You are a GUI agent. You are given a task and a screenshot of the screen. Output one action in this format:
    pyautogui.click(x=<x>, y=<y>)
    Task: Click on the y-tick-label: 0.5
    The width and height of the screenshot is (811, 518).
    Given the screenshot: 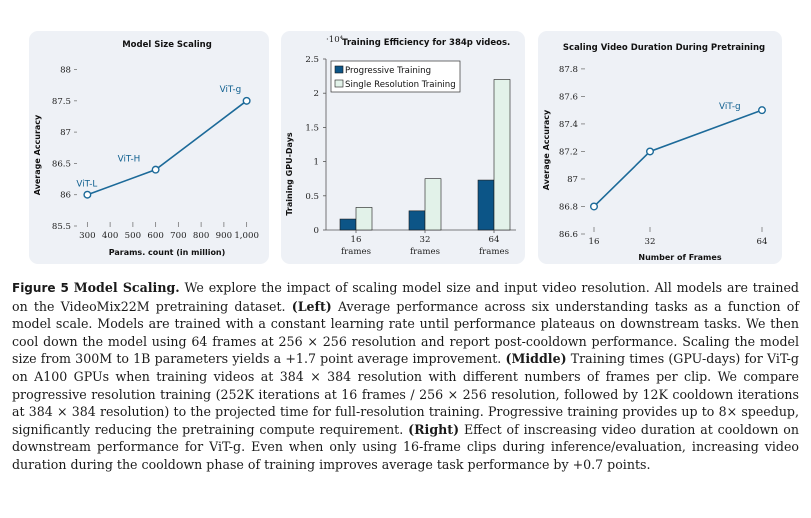 What is the action you would take?
    pyautogui.click(x=312, y=197)
    